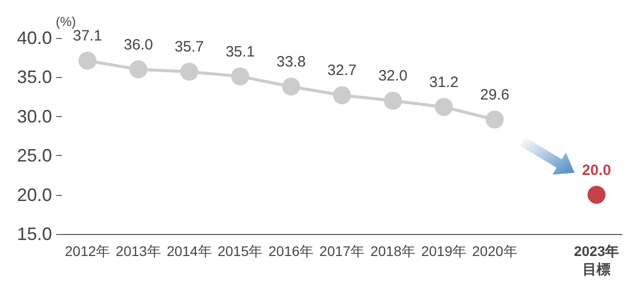 The width and height of the screenshot is (640, 292). What do you see at coordinates (495, 251) in the screenshot?
I see `x-tick-label: 2020年` at bounding box center [495, 251].